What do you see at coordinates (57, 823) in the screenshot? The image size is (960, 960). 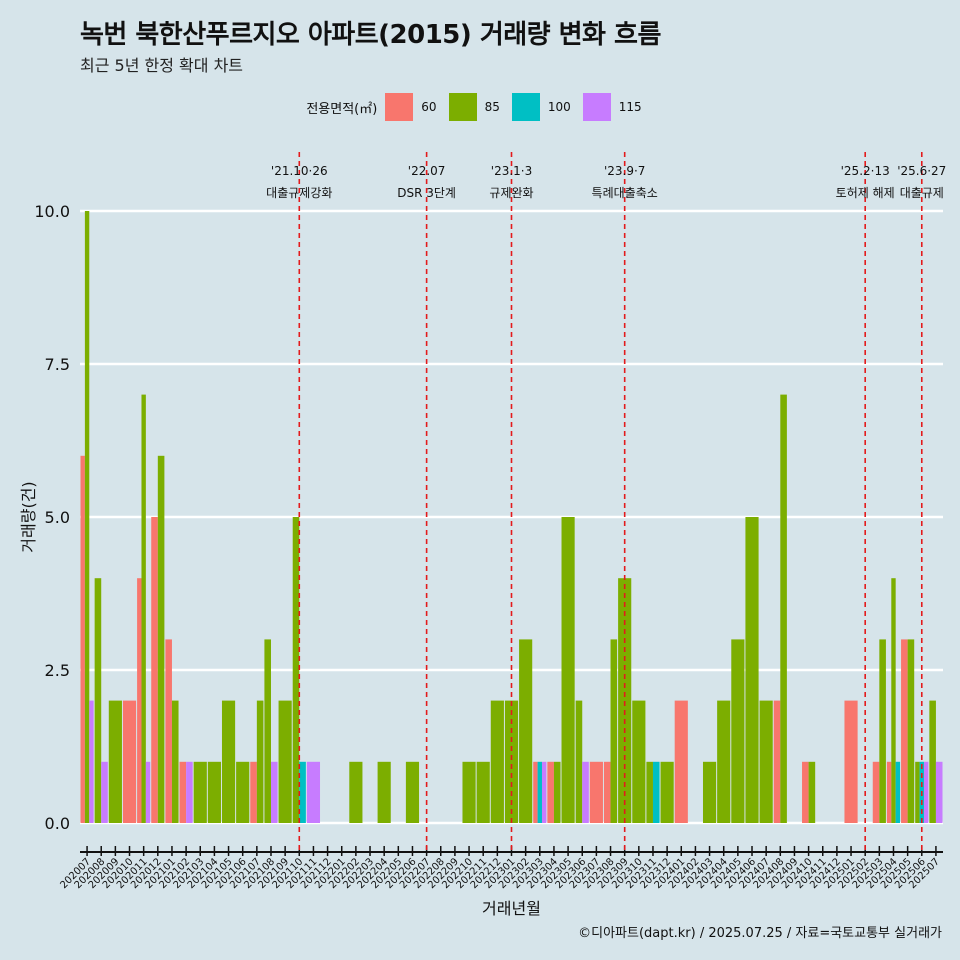 I see `y-tick-label: 0.0` at bounding box center [57, 823].